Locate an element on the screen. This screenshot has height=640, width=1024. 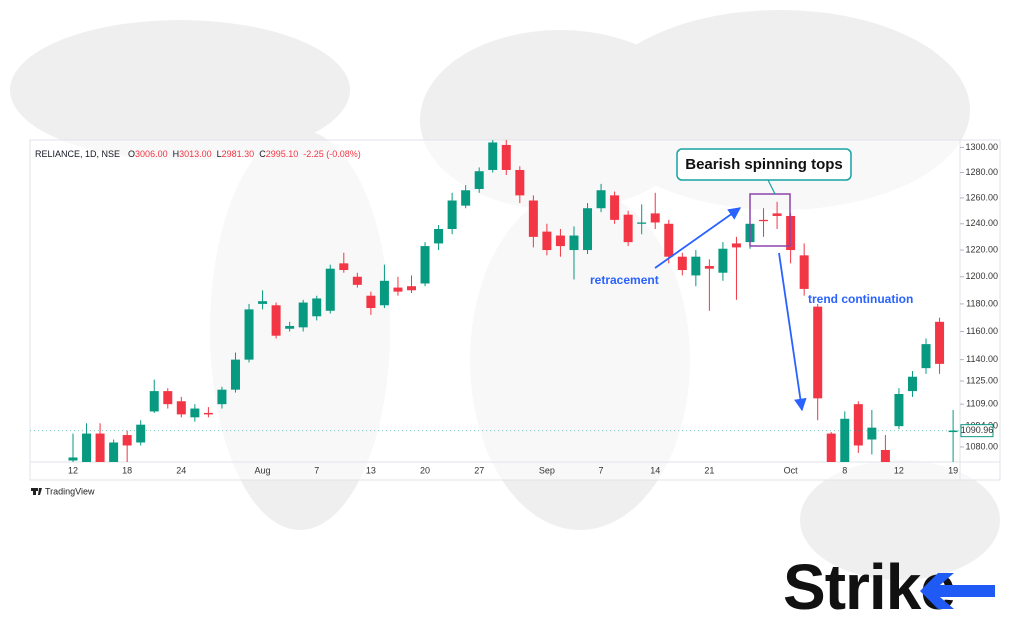
y-tick-label: 1180.00 is located at coordinates (982, 303).